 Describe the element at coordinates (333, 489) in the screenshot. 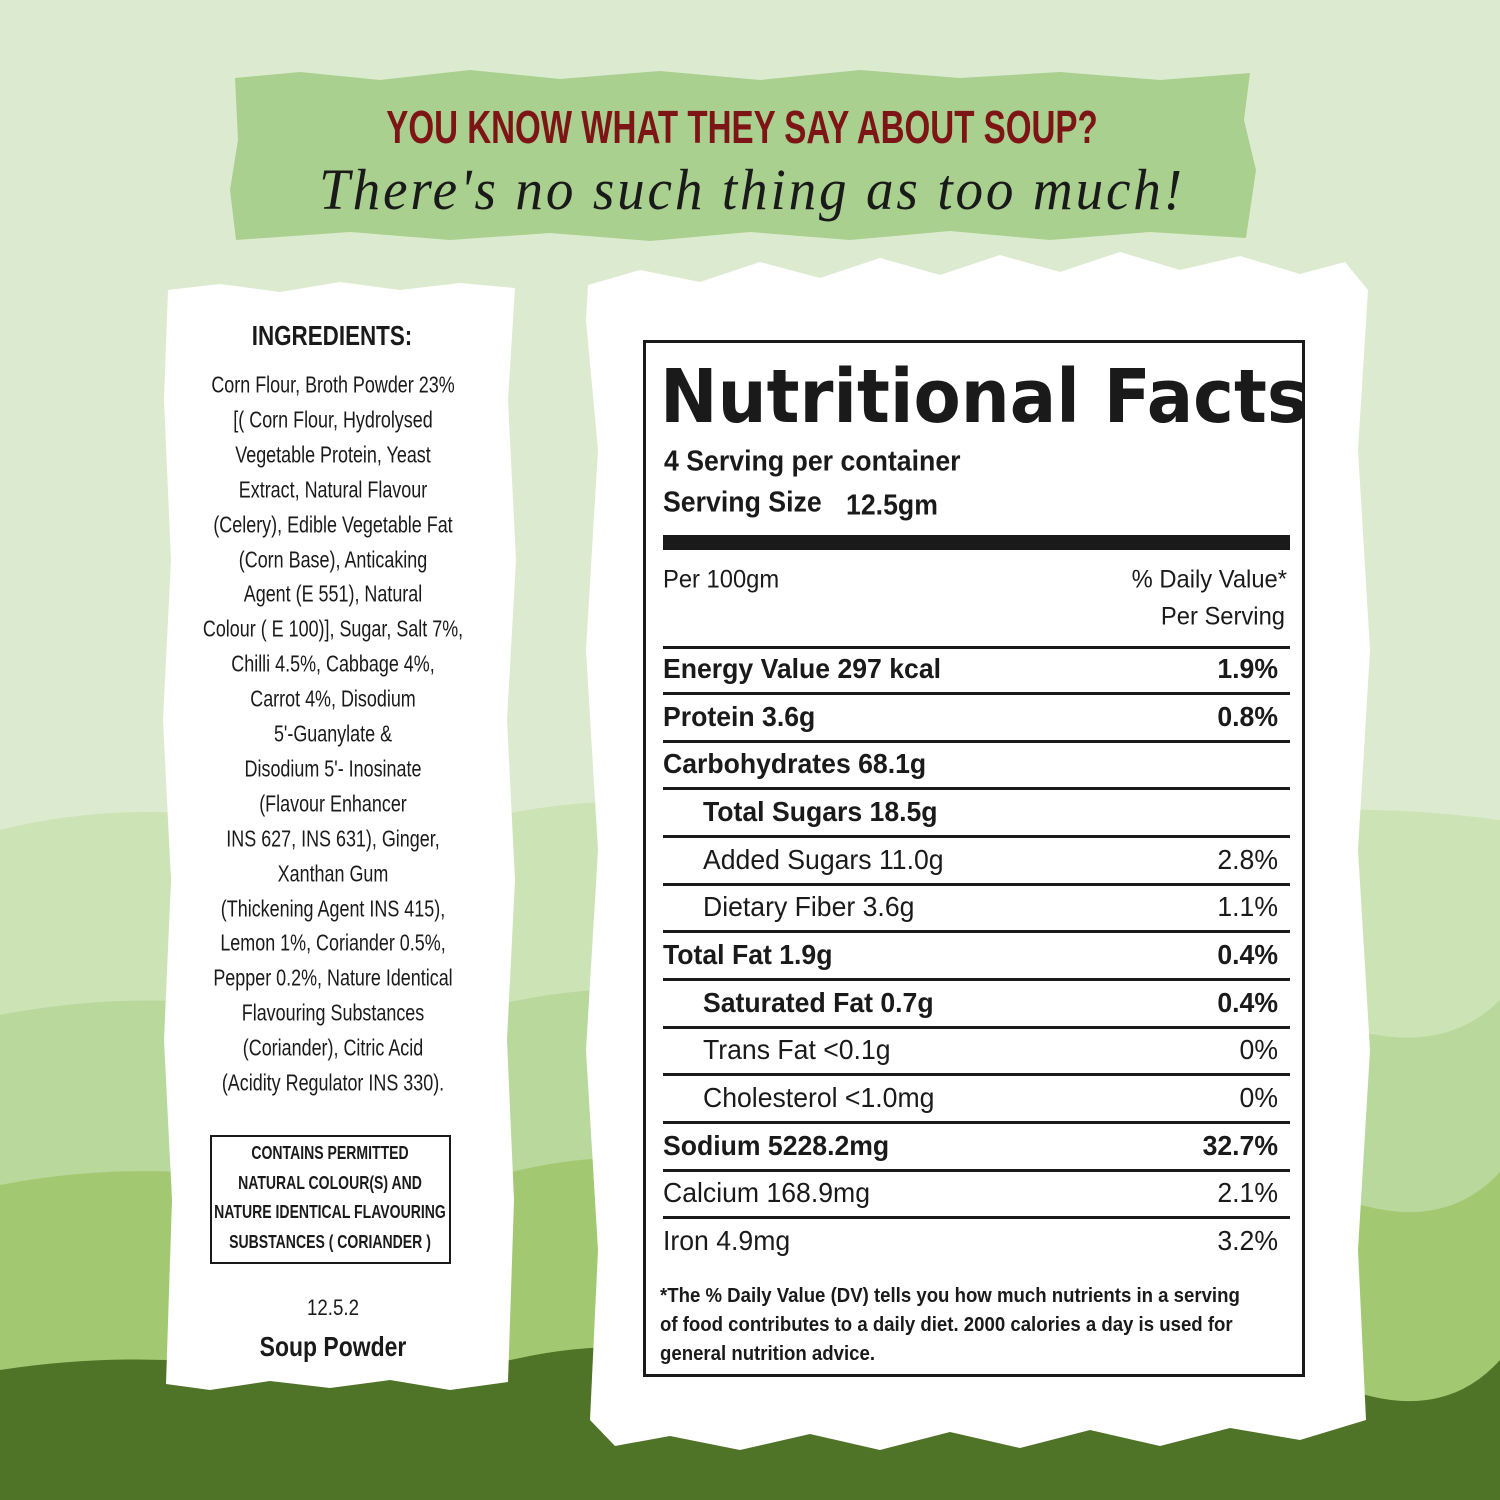

I see `ingredient-line: Extract, Natural Flavour` at that location.